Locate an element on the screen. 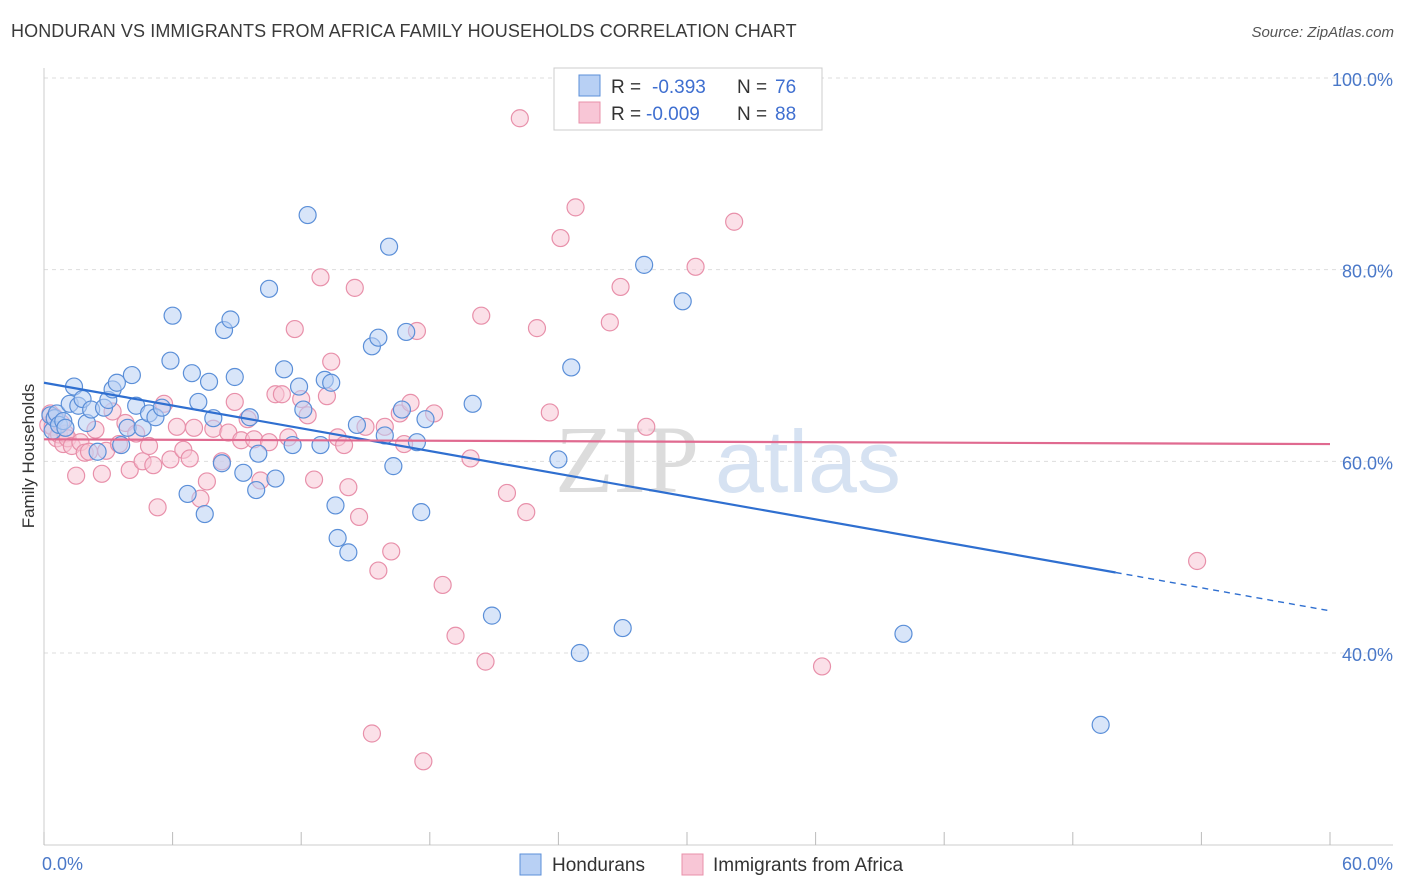  legend-n-value-1: 76 is located at coordinates (785, 87).